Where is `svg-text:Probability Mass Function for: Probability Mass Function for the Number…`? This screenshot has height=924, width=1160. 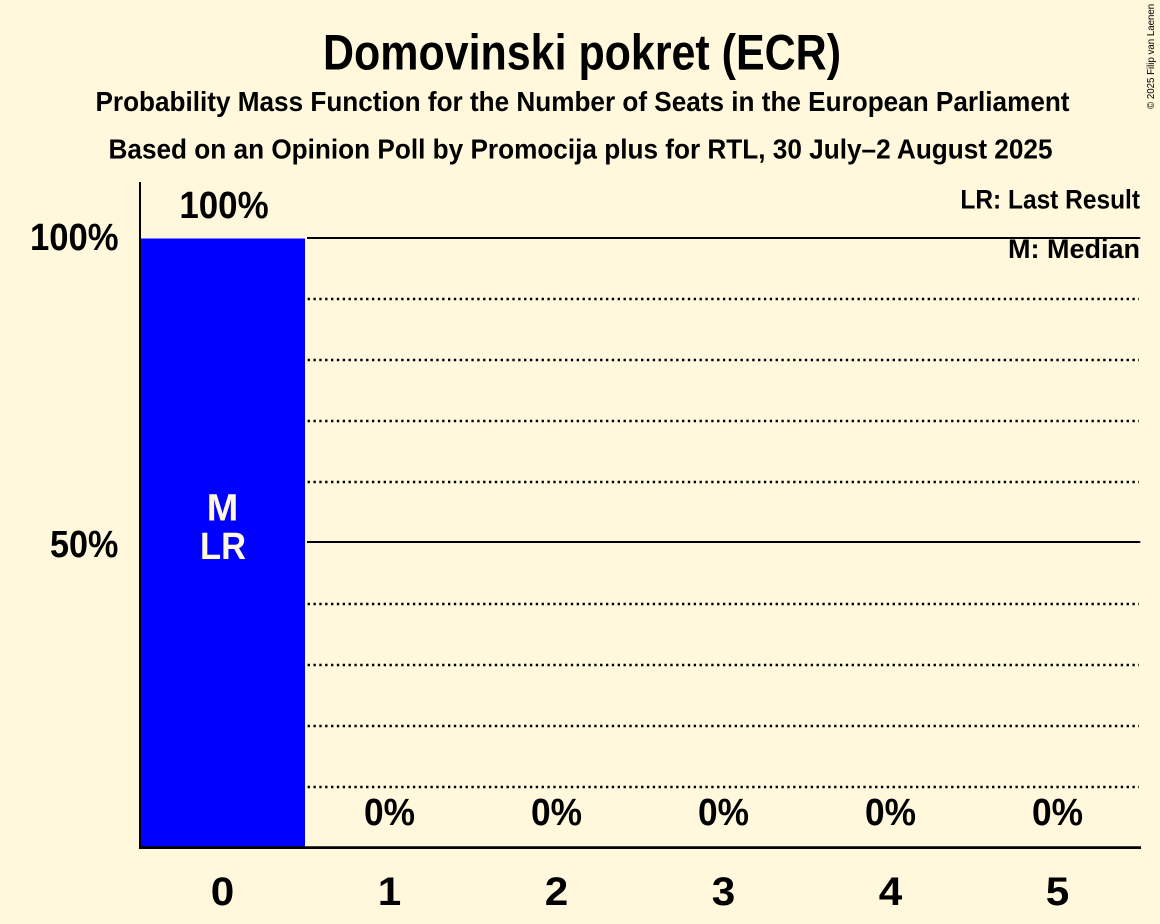 svg-text:Probability Mass Function for: Probability Mass Function for the Number… is located at coordinates (583, 101).